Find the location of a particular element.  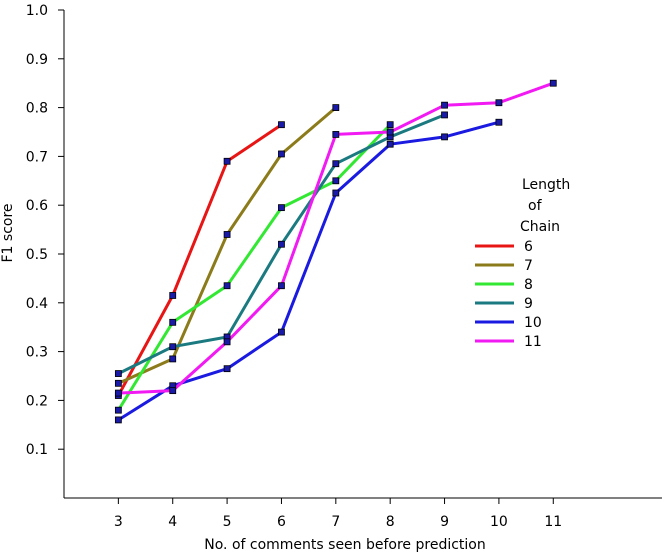

x-tick-label: 7 is located at coordinates (335, 522).